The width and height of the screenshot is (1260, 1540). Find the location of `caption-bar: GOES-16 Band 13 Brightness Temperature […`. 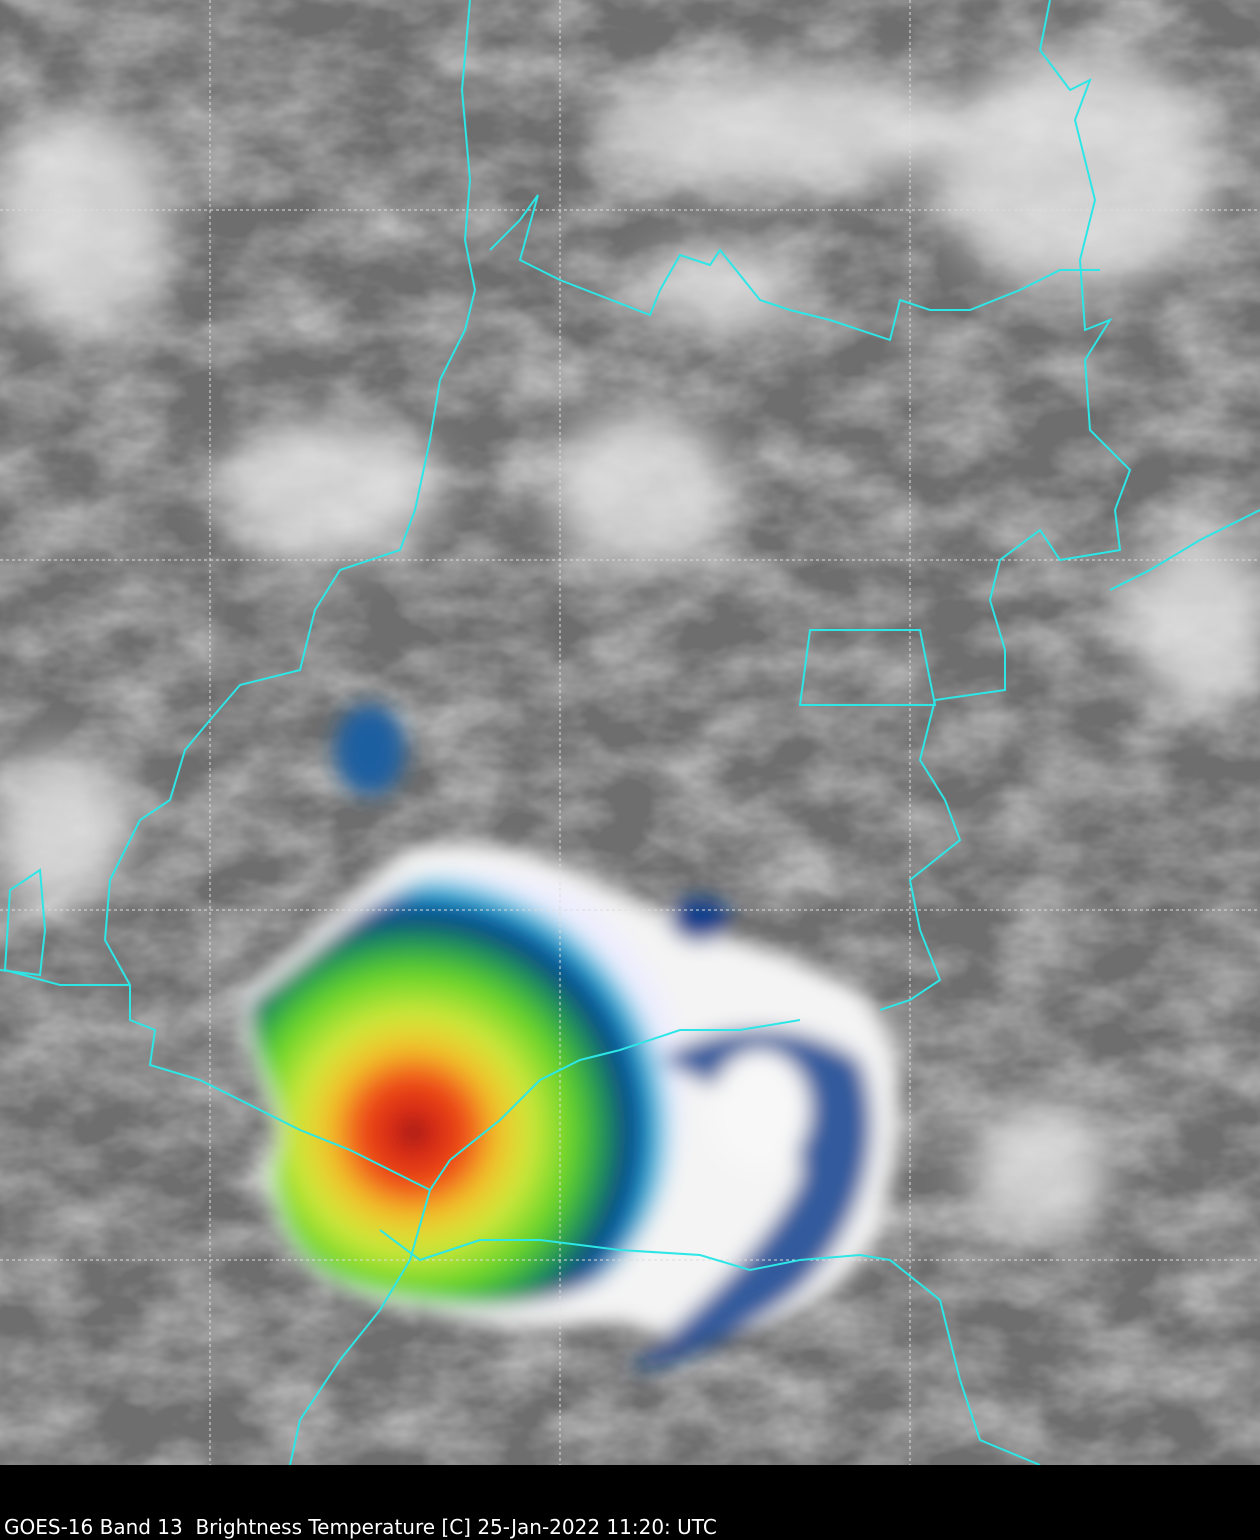

caption-bar: GOES-16 Band 13 Brightness Temperature [… is located at coordinates (630, 1502).